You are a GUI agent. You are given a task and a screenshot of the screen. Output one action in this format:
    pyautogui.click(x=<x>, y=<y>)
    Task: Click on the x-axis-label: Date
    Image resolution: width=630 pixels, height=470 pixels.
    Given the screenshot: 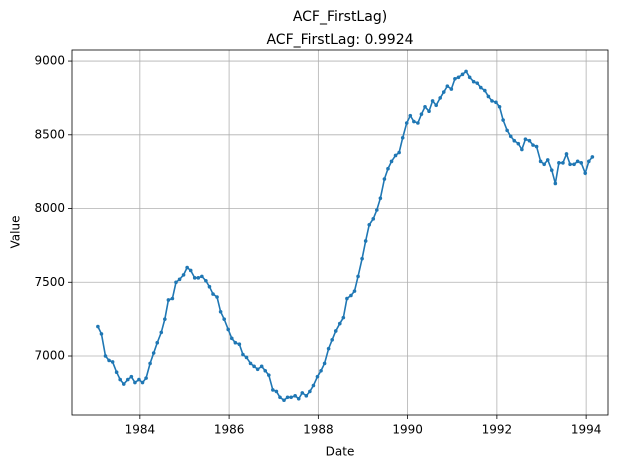 What is the action you would take?
    pyautogui.click(x=340, y=452)
    